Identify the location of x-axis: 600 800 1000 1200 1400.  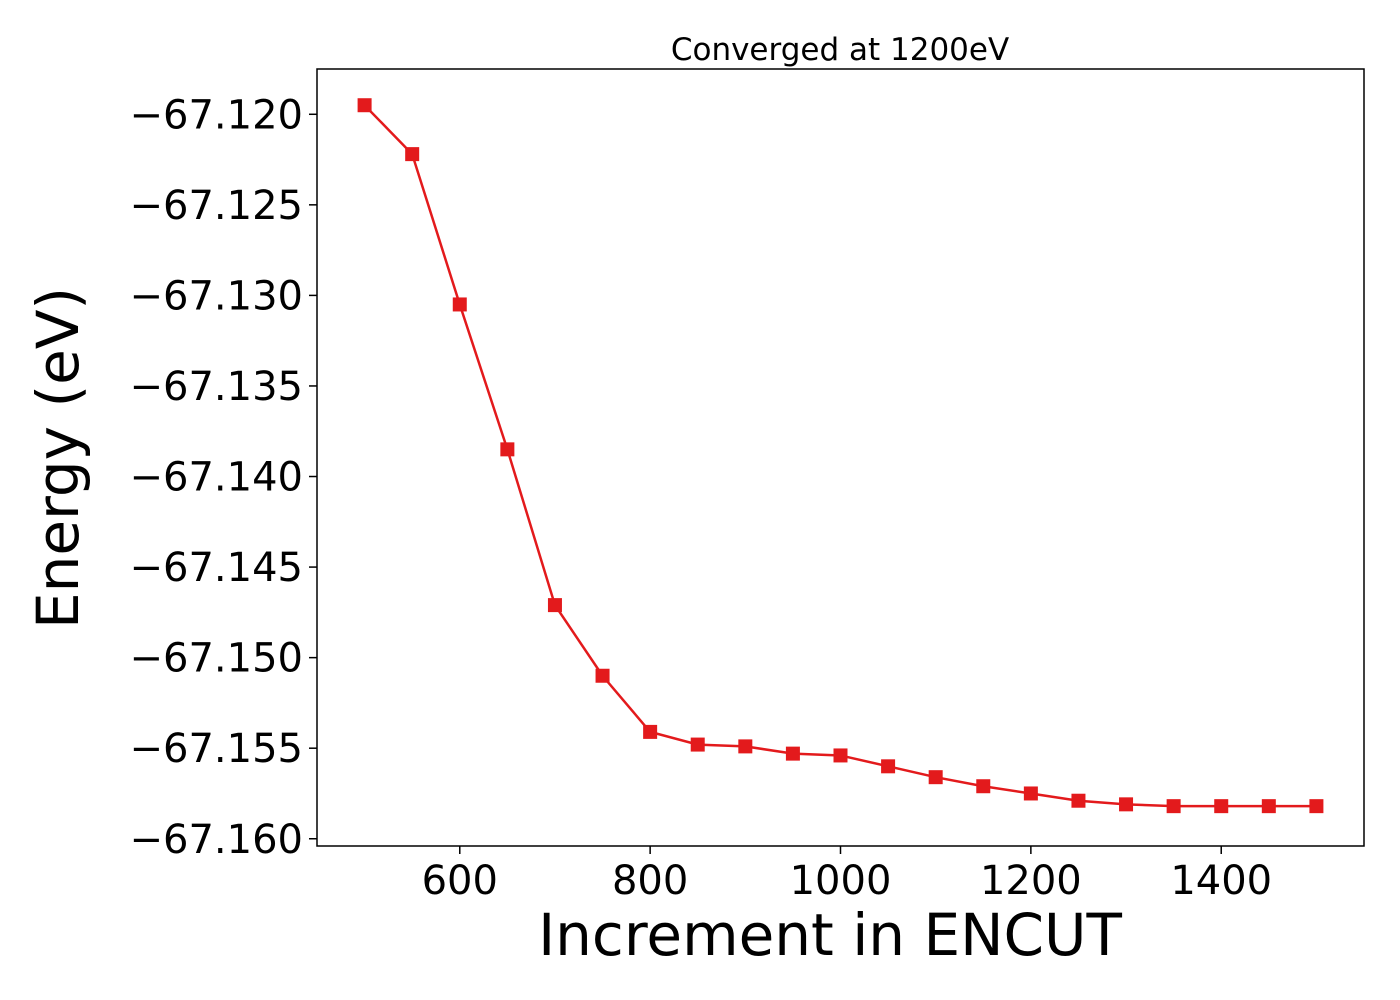
(847, 875).